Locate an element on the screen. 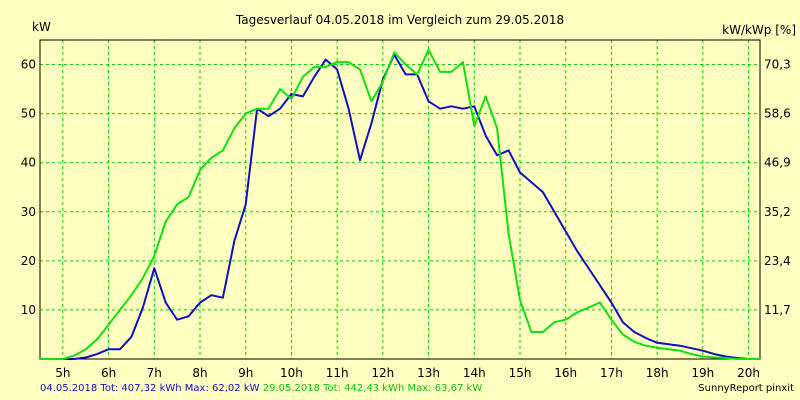 This screenshot has width=800, height=400. x-tick-label: 19h is located at coordinates (702, 373).